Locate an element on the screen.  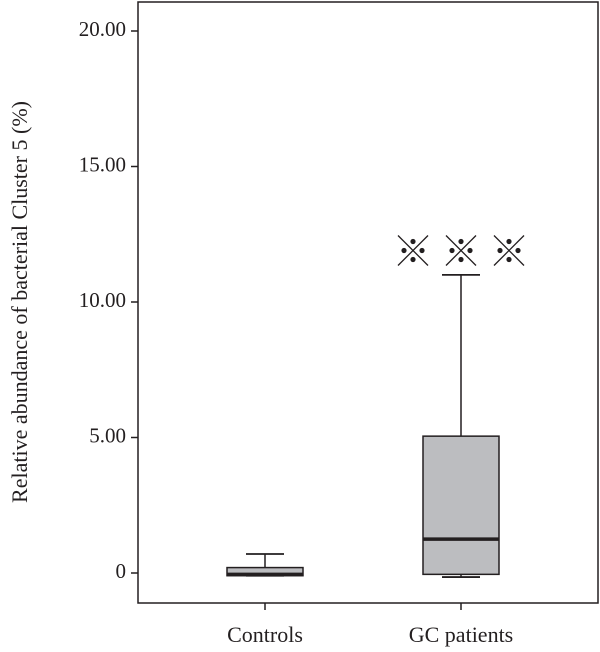
y-tick-label: 0 is located at coordinates (121, 571).